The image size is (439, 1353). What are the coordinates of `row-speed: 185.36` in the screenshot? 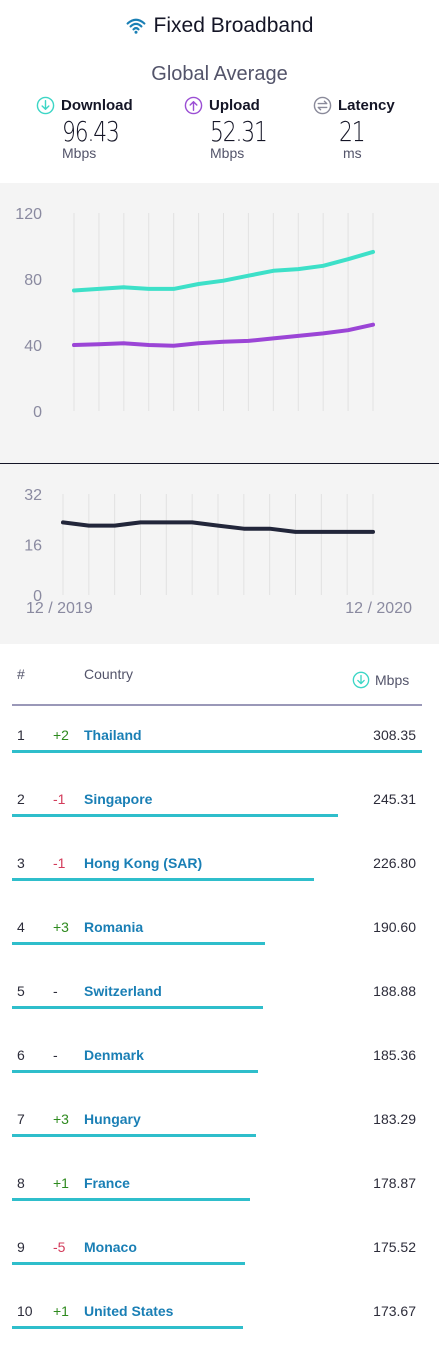 It's located at (394, 1055).